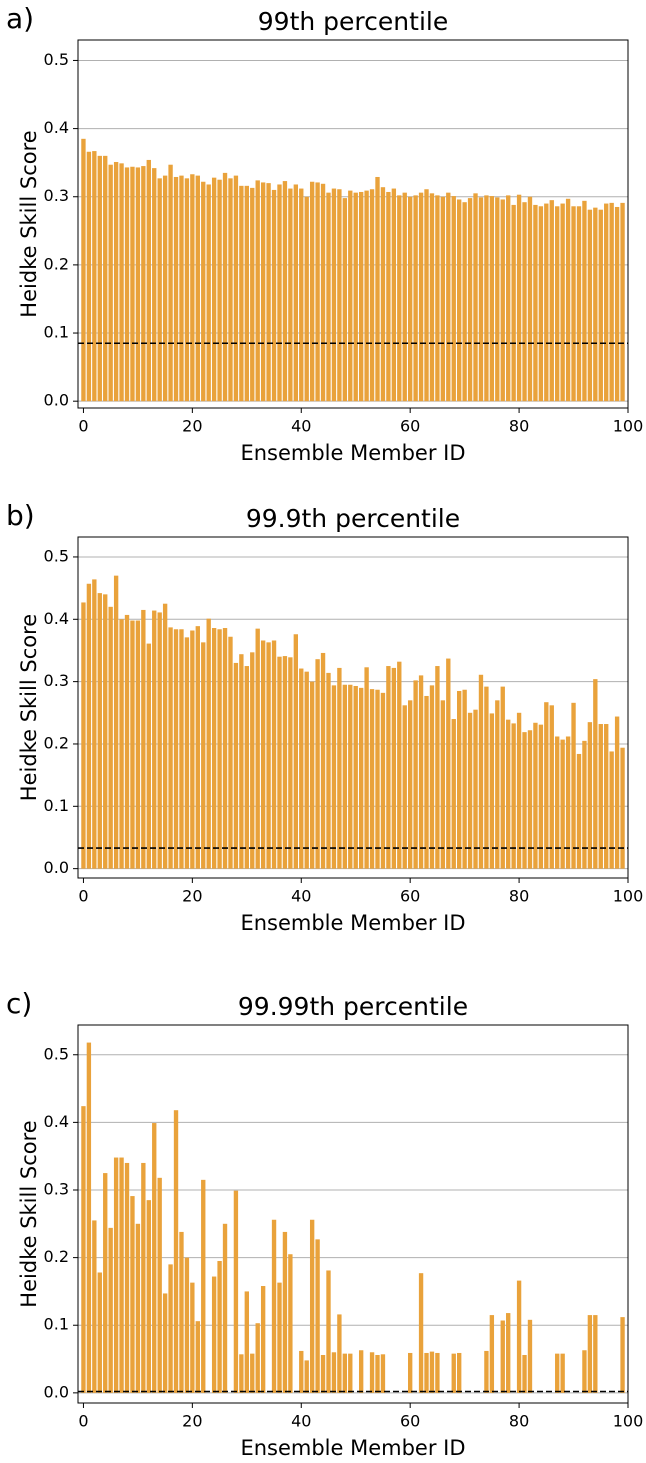  I want to click on y-tick-label: 0.3, so click(56, 1188).